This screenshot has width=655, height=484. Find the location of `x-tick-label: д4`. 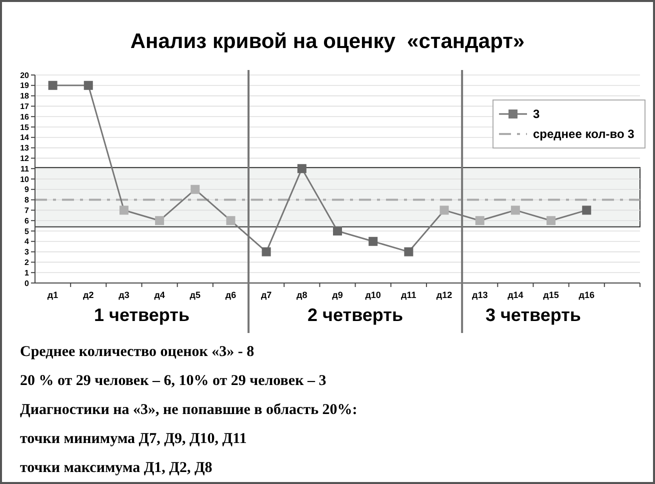

x-tick-label: д4 is located at coordinates (159, 295).